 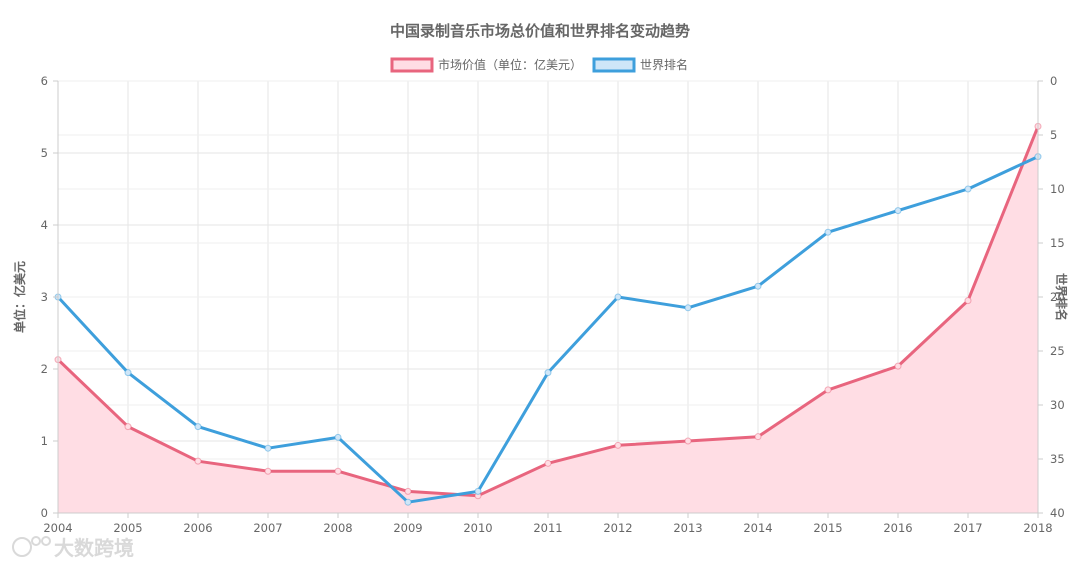 What do you see at coordinates (94, 548) in the screenshot?
I see `watermark-text: 大数跨境` at bounding box center [94, 548].